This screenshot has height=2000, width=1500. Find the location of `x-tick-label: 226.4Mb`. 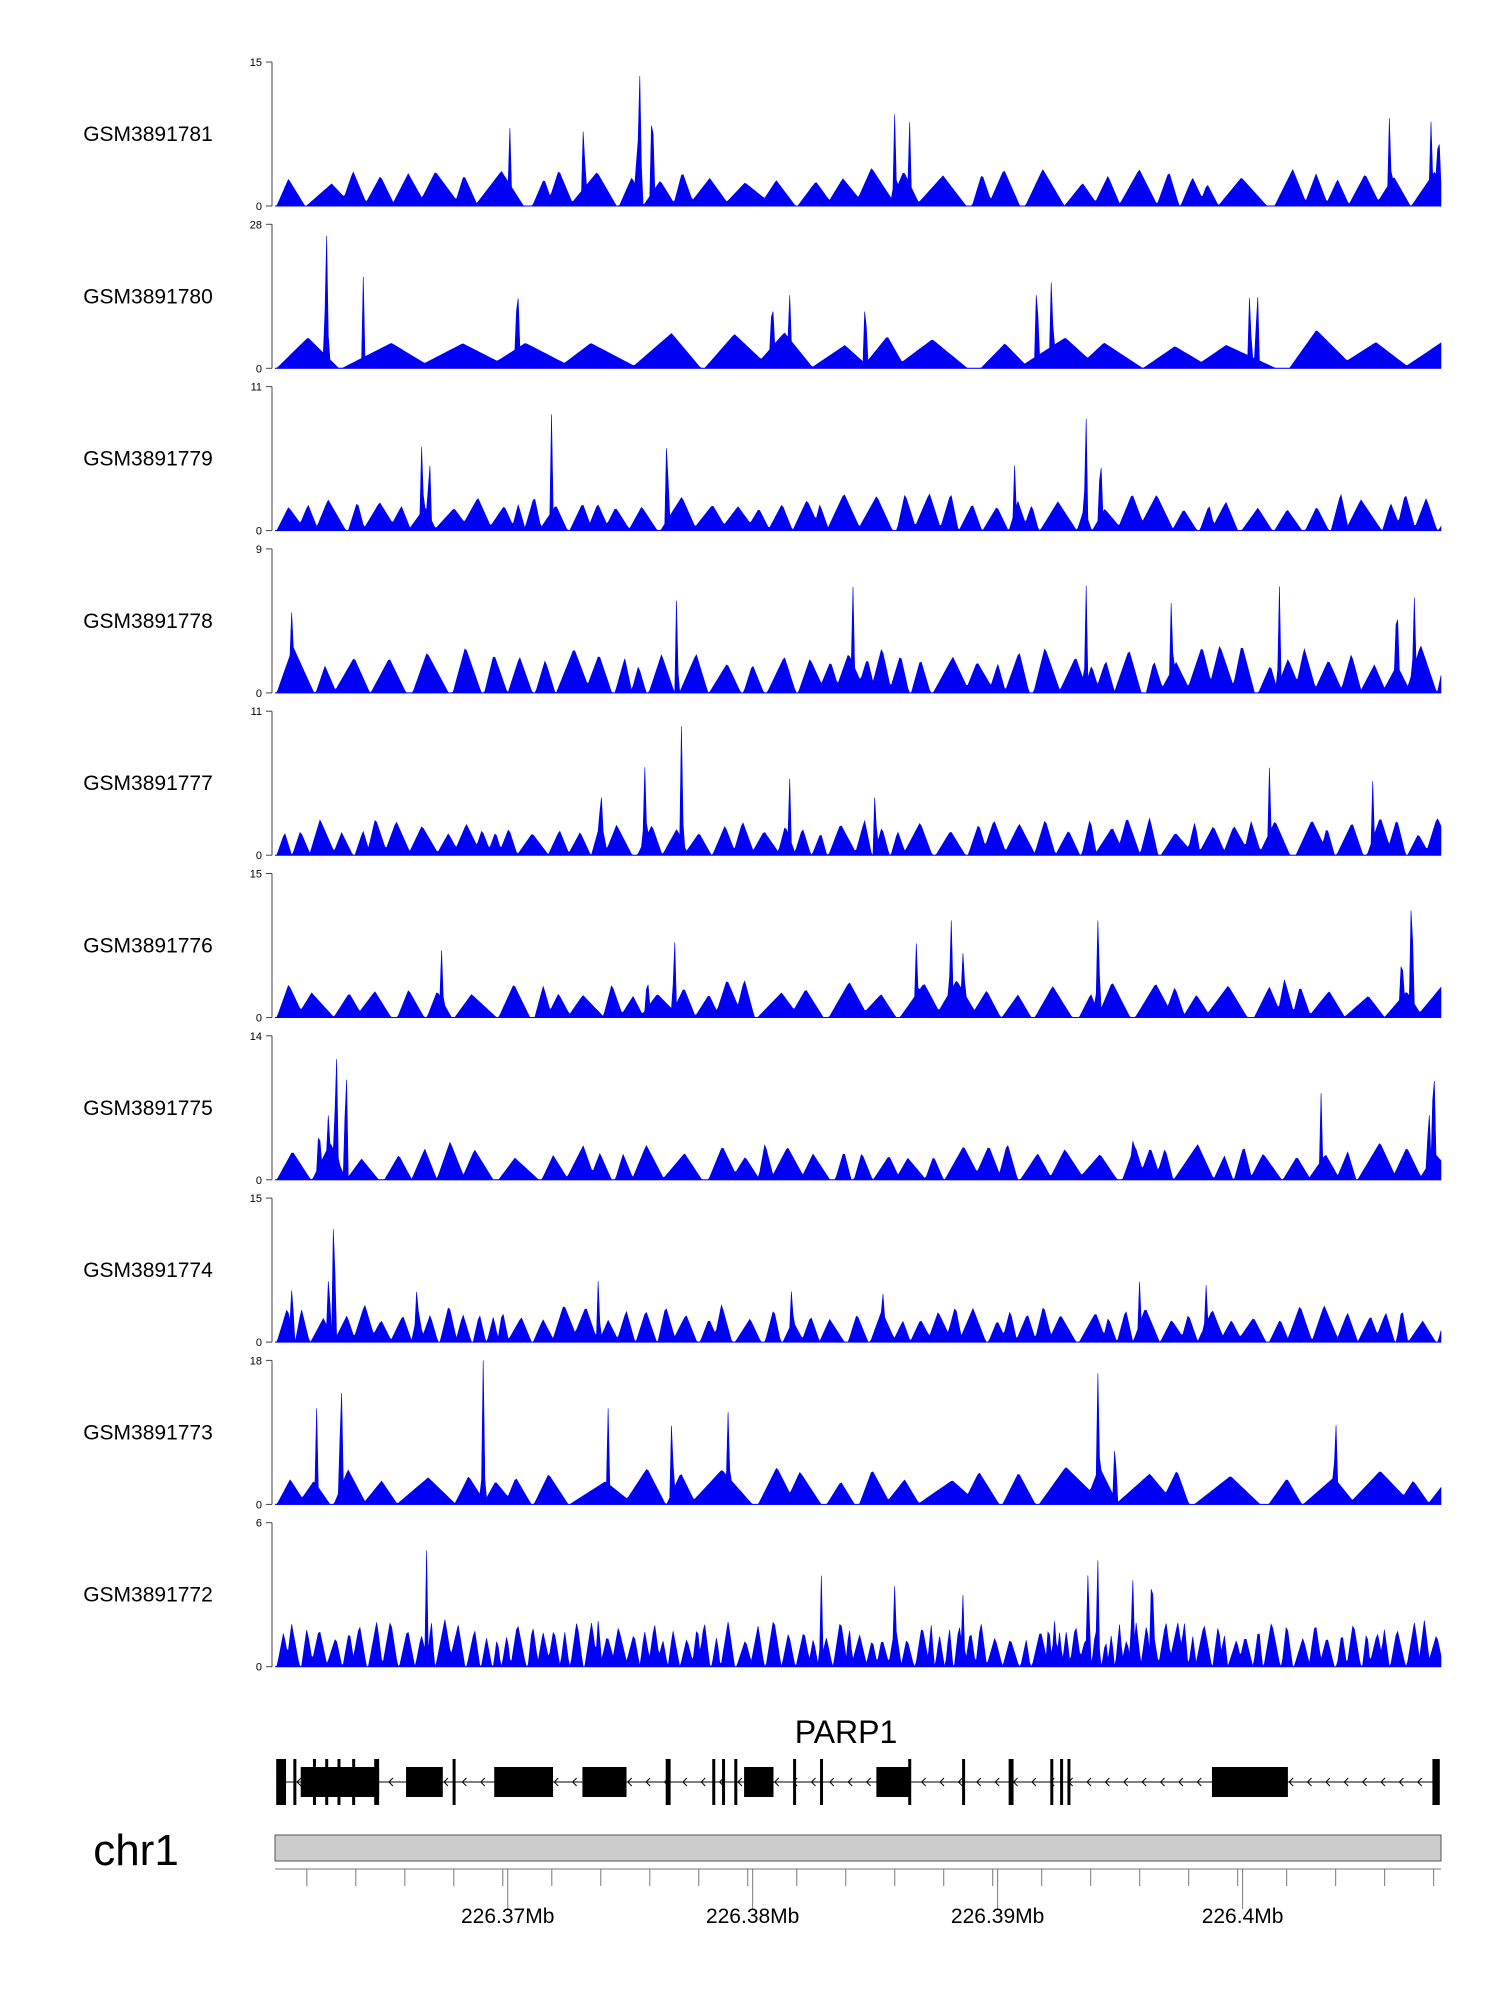

x-tick-label: 226.4Mb is located at coordinates (1243, 1916).